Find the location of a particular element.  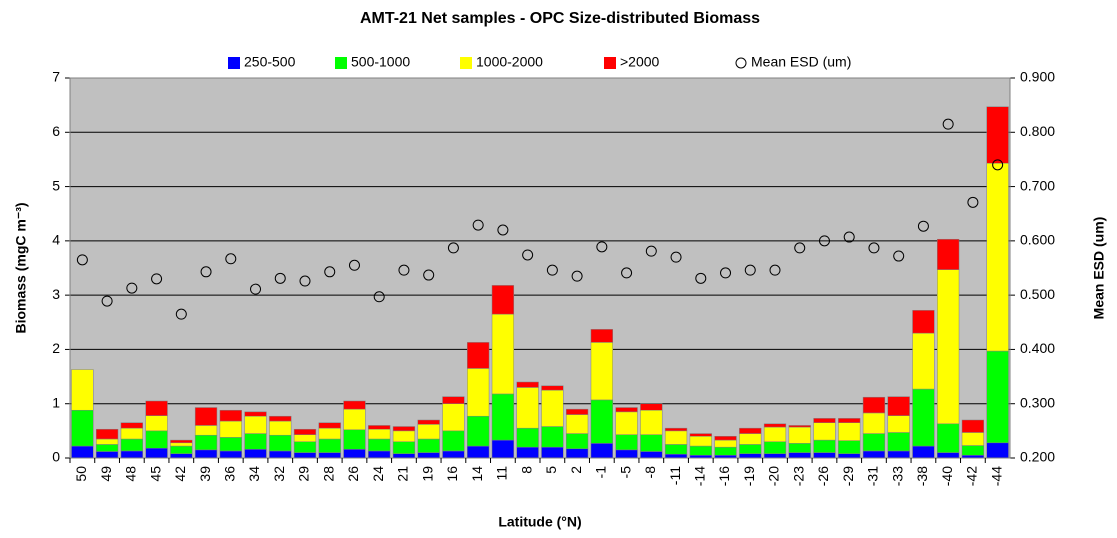

x-tick-label: 42 is located at coordinates (180, 474).